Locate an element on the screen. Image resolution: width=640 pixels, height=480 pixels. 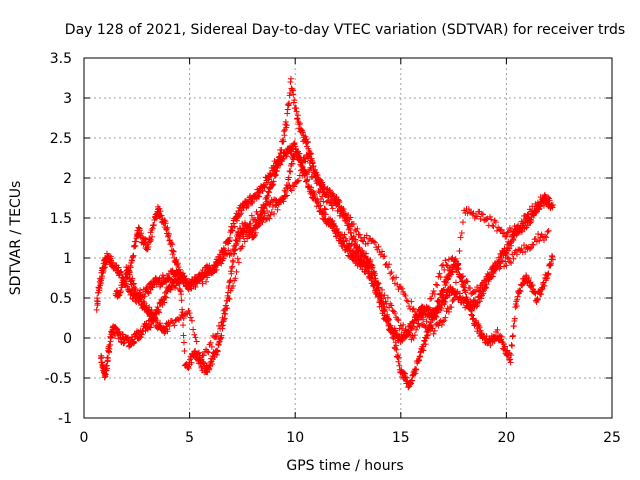
y-tick-label: -1 is located at coordinates (65, 419).